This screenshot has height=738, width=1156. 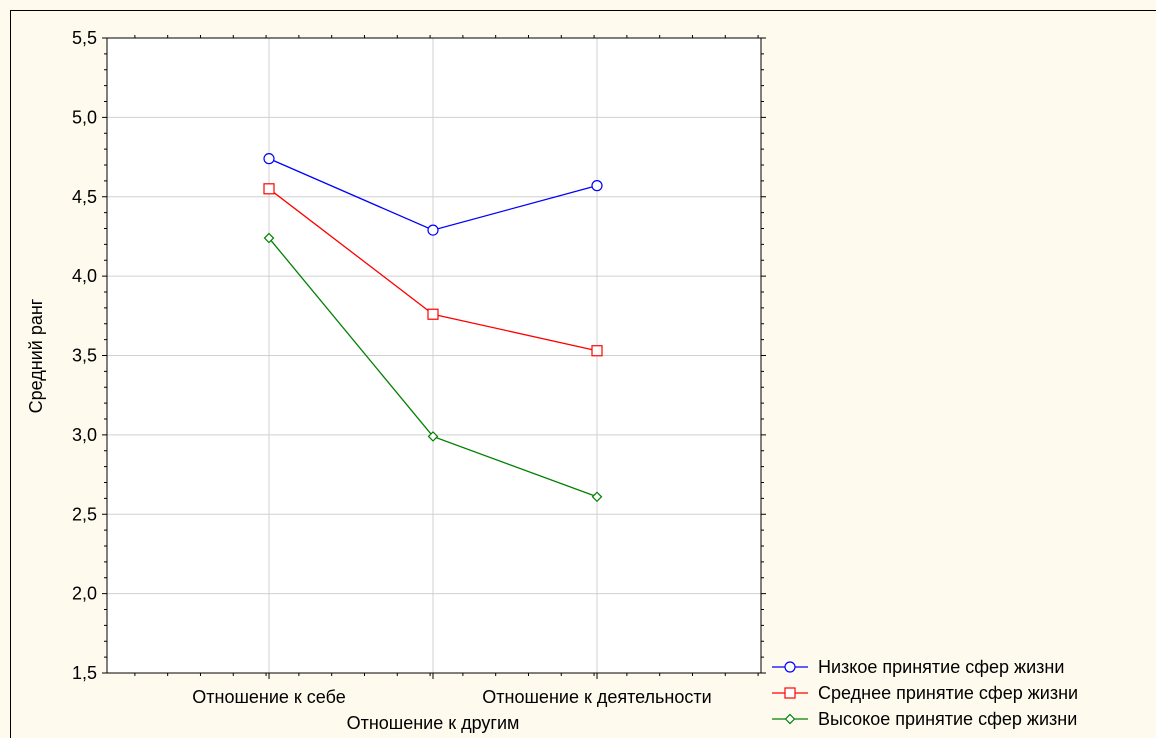 What do you see at coordinates (84, 435) in the screenshot?
I see `y-tick-label: 3,0` at bounding box center [84, 435].